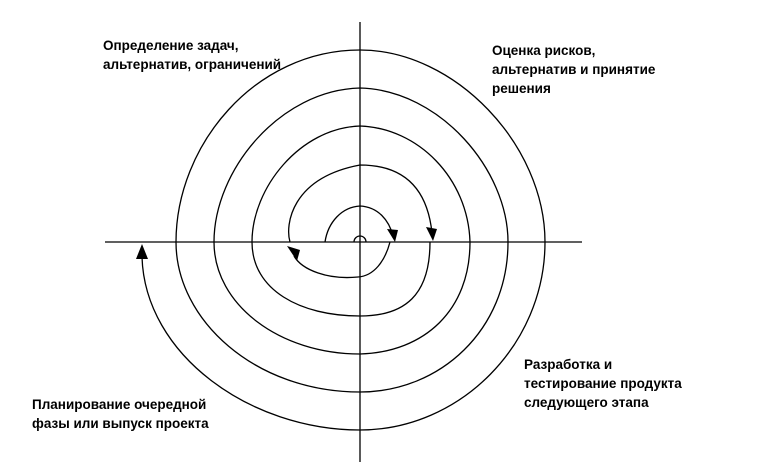  I want to click on label-line: следующего этапа, so click(586, 402).